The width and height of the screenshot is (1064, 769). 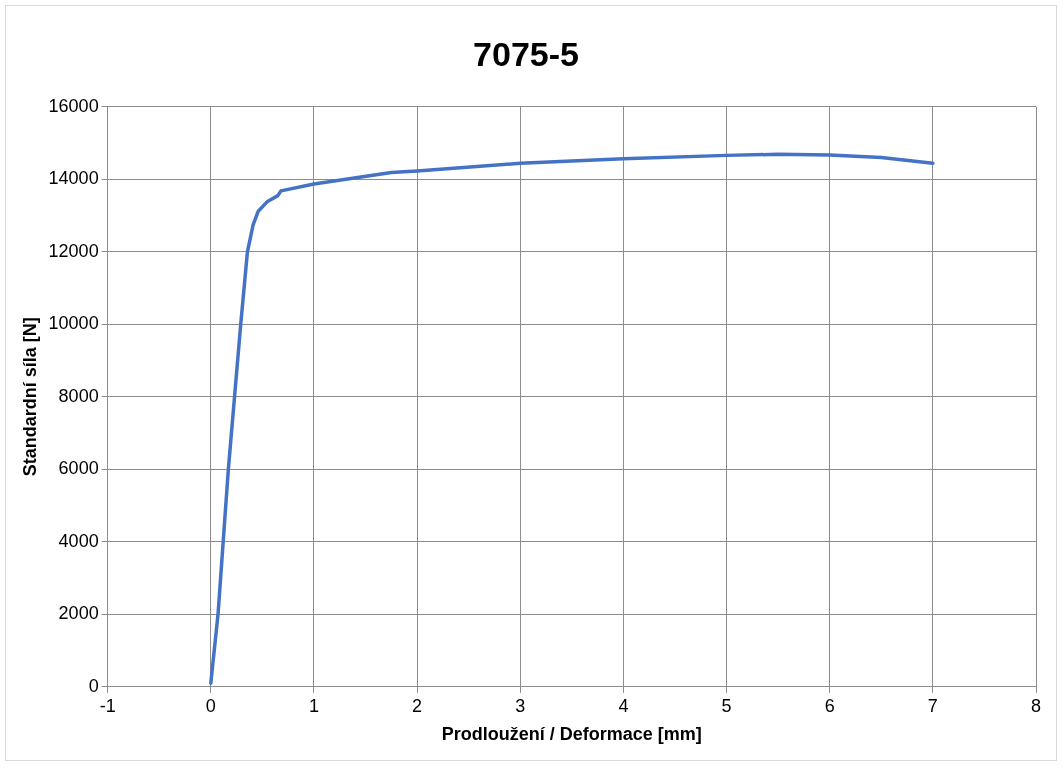 I want to click on x-axis-title: Prodloužení / Deformace [mm], so click(x=571, y=734).